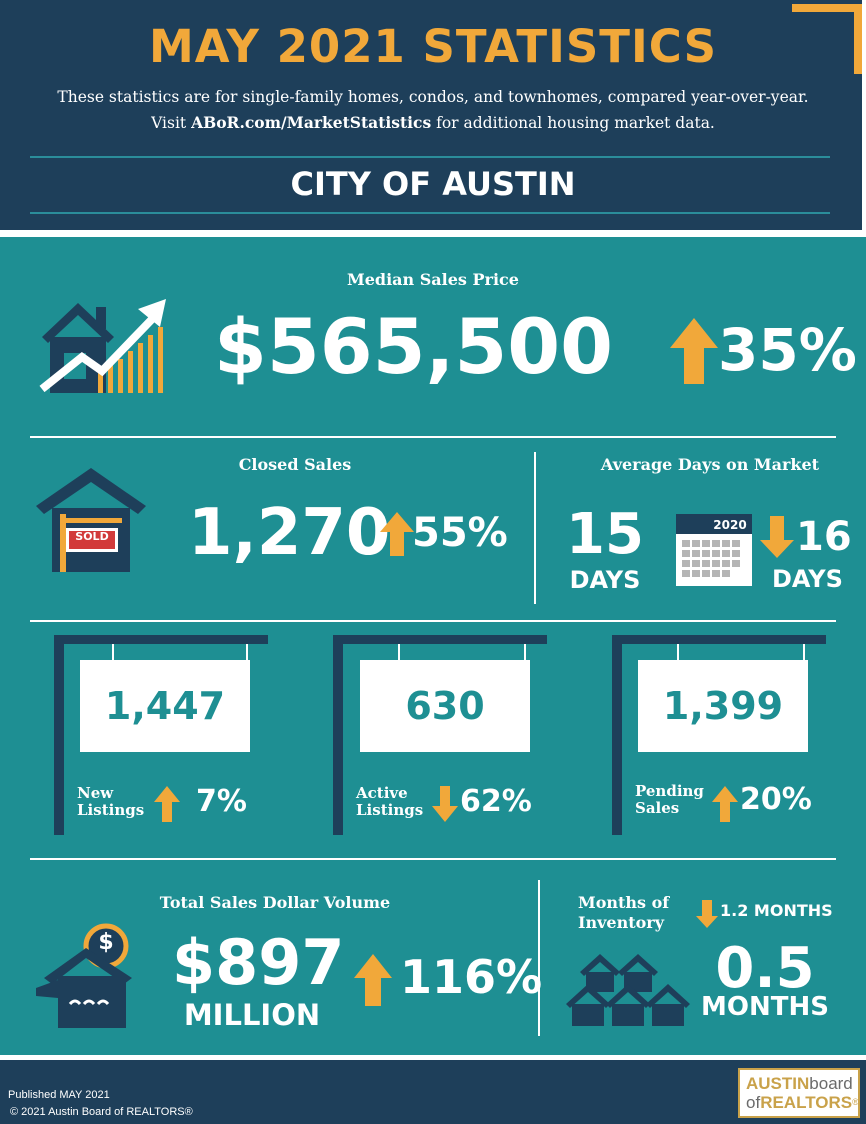 This screenshot has height=1124, width=866. What do you see at coordinates (765, 968) in the screenshot?
I see `inventory-value: 0.5` at bounding box center [765, 968].